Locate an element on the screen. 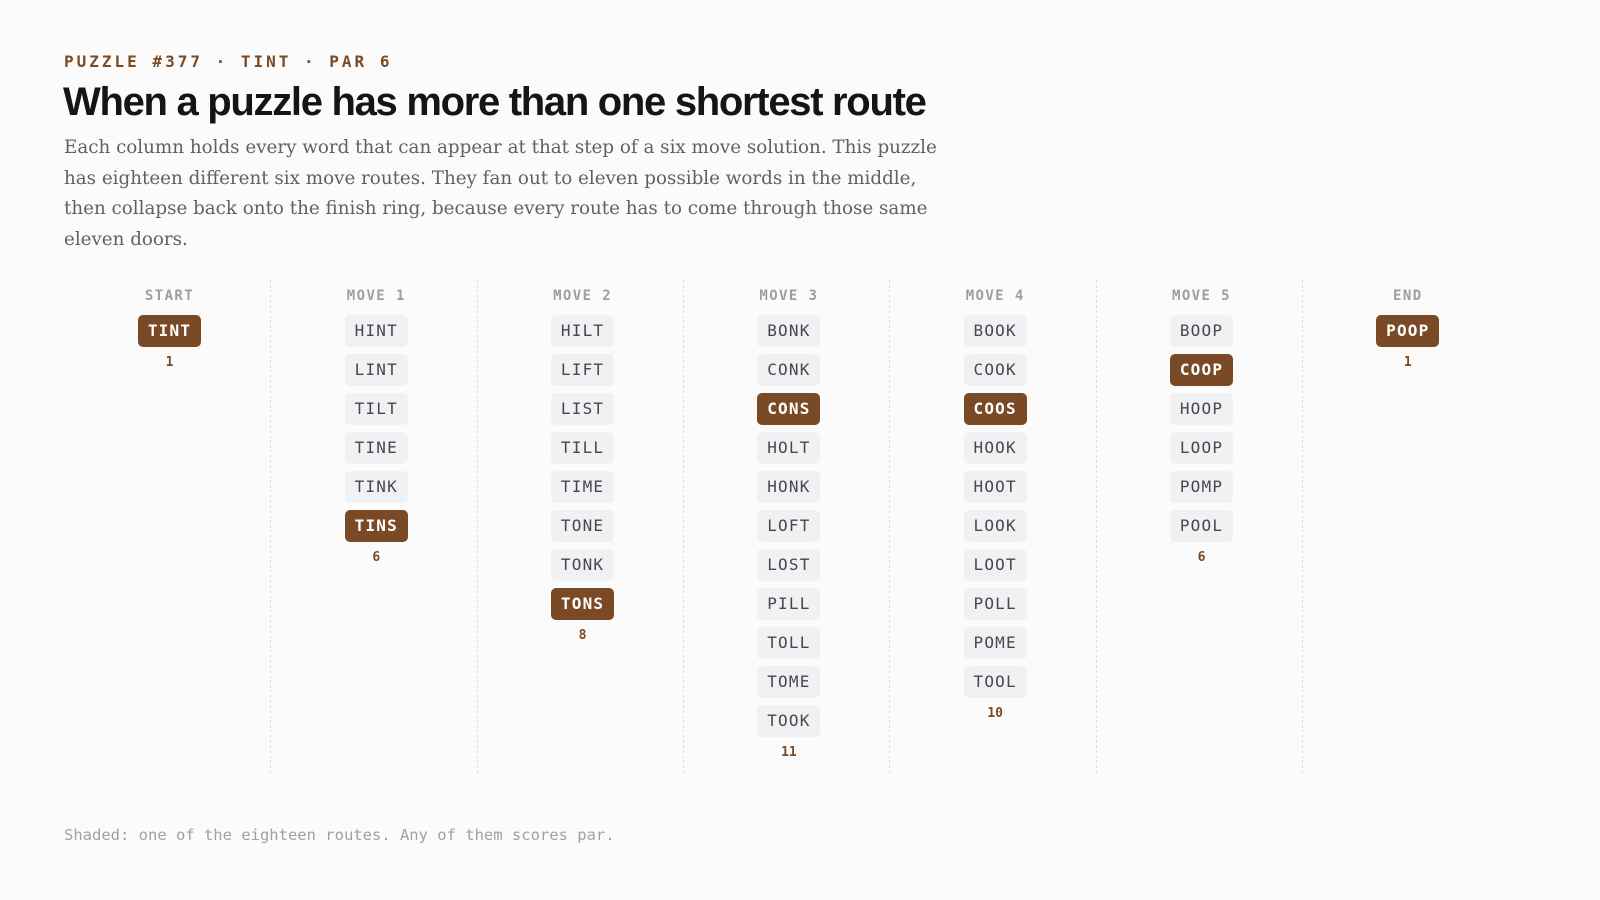 The image size is (1600, 900). word-chip: LOOK is located at coordinates (995, 526).